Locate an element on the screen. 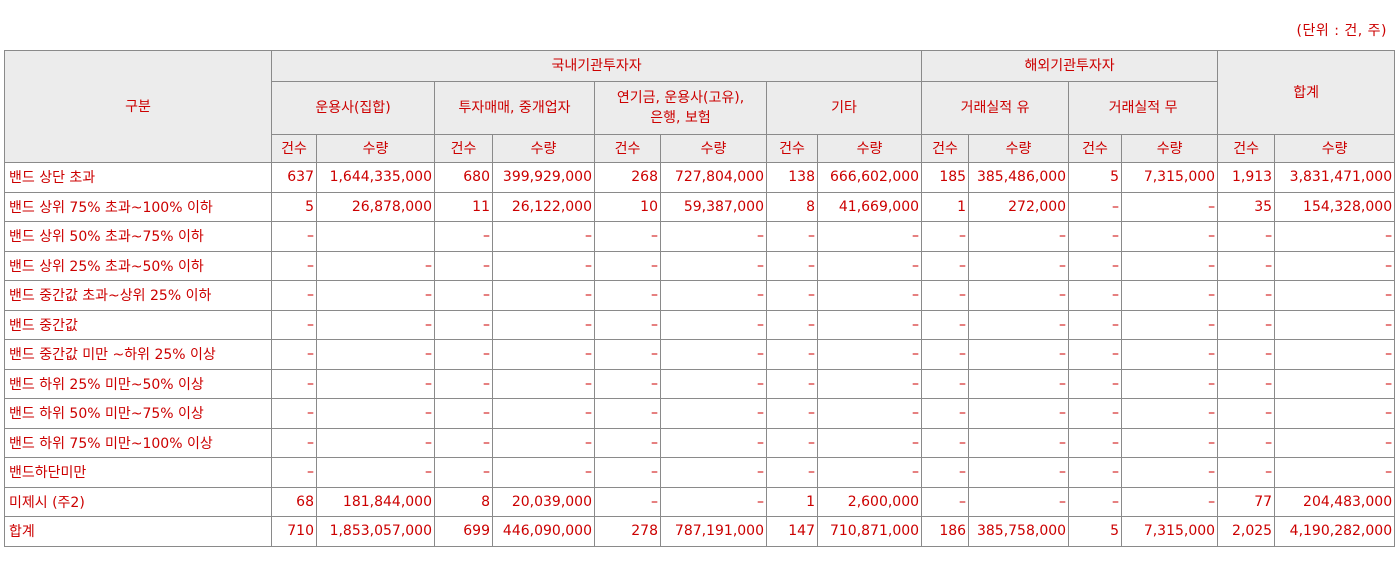  unit-note: (단위 : 건, 주) is located at coordinates (1341, 31).